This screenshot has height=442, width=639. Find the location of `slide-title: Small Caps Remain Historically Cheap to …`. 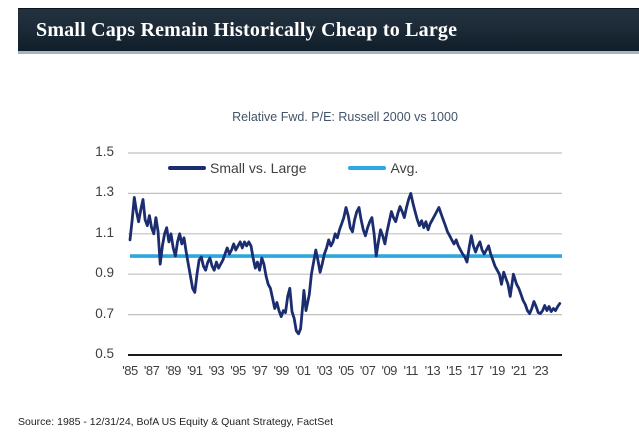

slide-title: Small Caps Remain Historically Cheap to … is located at coordinates (247, 29).